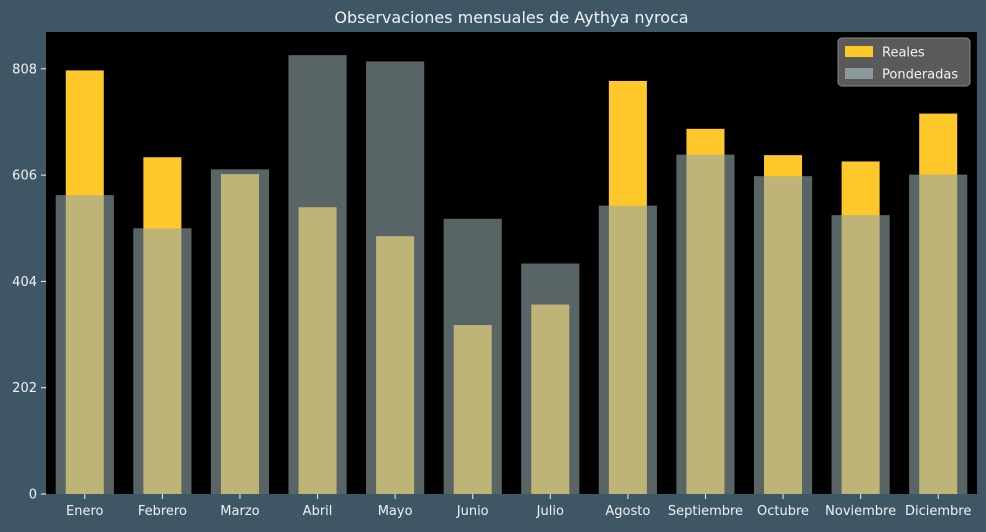  What do you see at coordinates (395, 277) in the screenshot?
I see `bar-ponderadas-mayo` at bounding box center [395, 277].